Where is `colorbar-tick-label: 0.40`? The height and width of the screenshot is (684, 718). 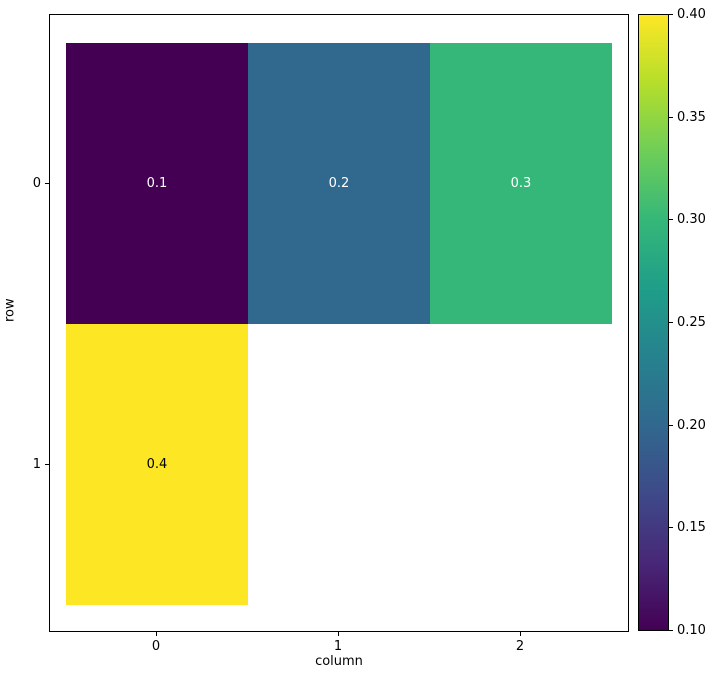 colorbar-tick-label: 0.40 is located at coordinates (691, 14).